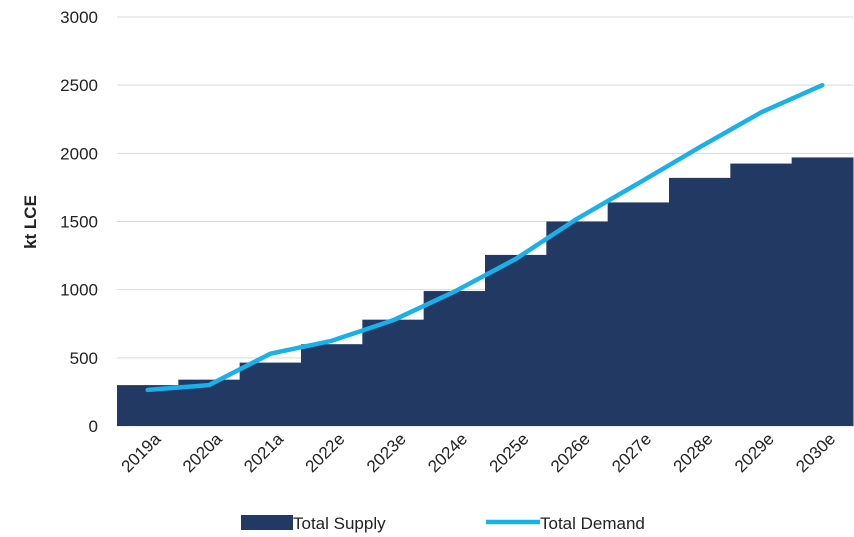  I want to click on y-tick-label: 3000, so click(79, 17).